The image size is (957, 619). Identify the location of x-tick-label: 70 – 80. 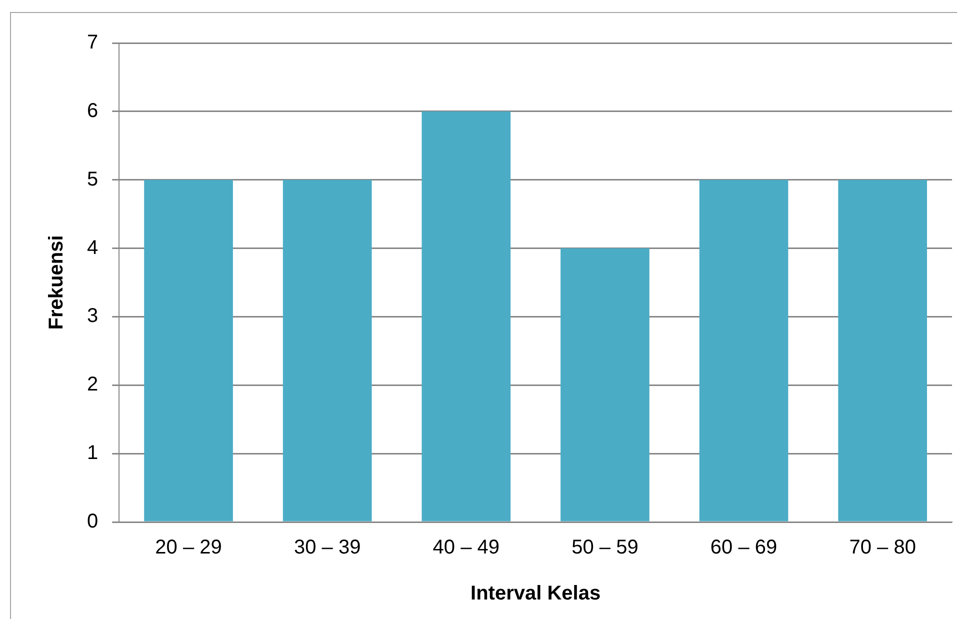
(882, 547).